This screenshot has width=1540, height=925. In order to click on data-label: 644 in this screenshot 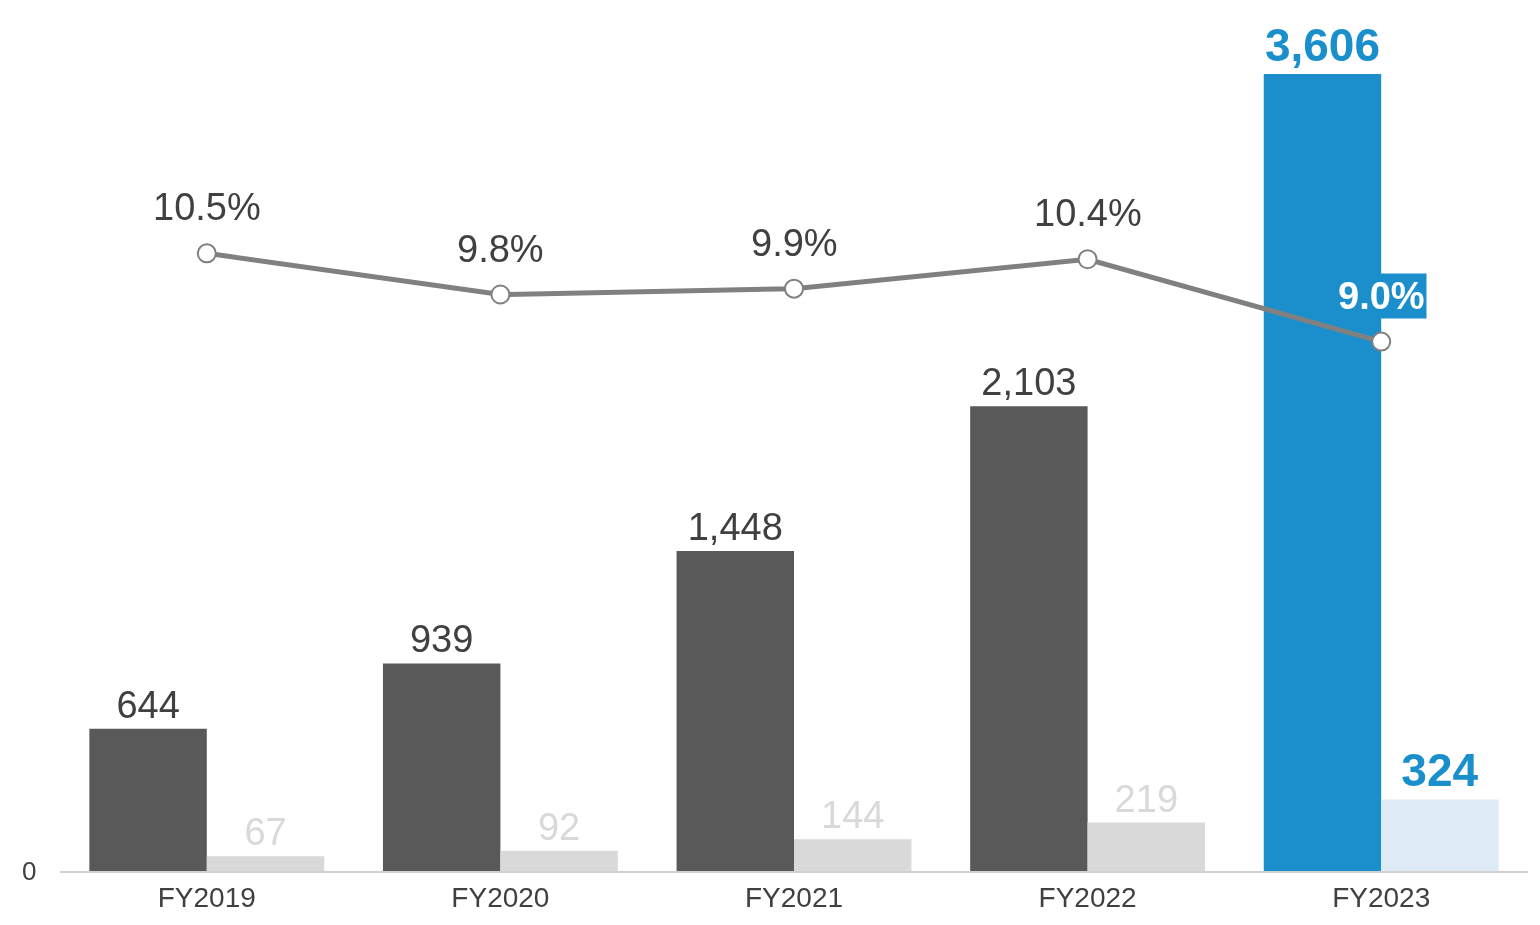, I will do `click(148, 704)`.